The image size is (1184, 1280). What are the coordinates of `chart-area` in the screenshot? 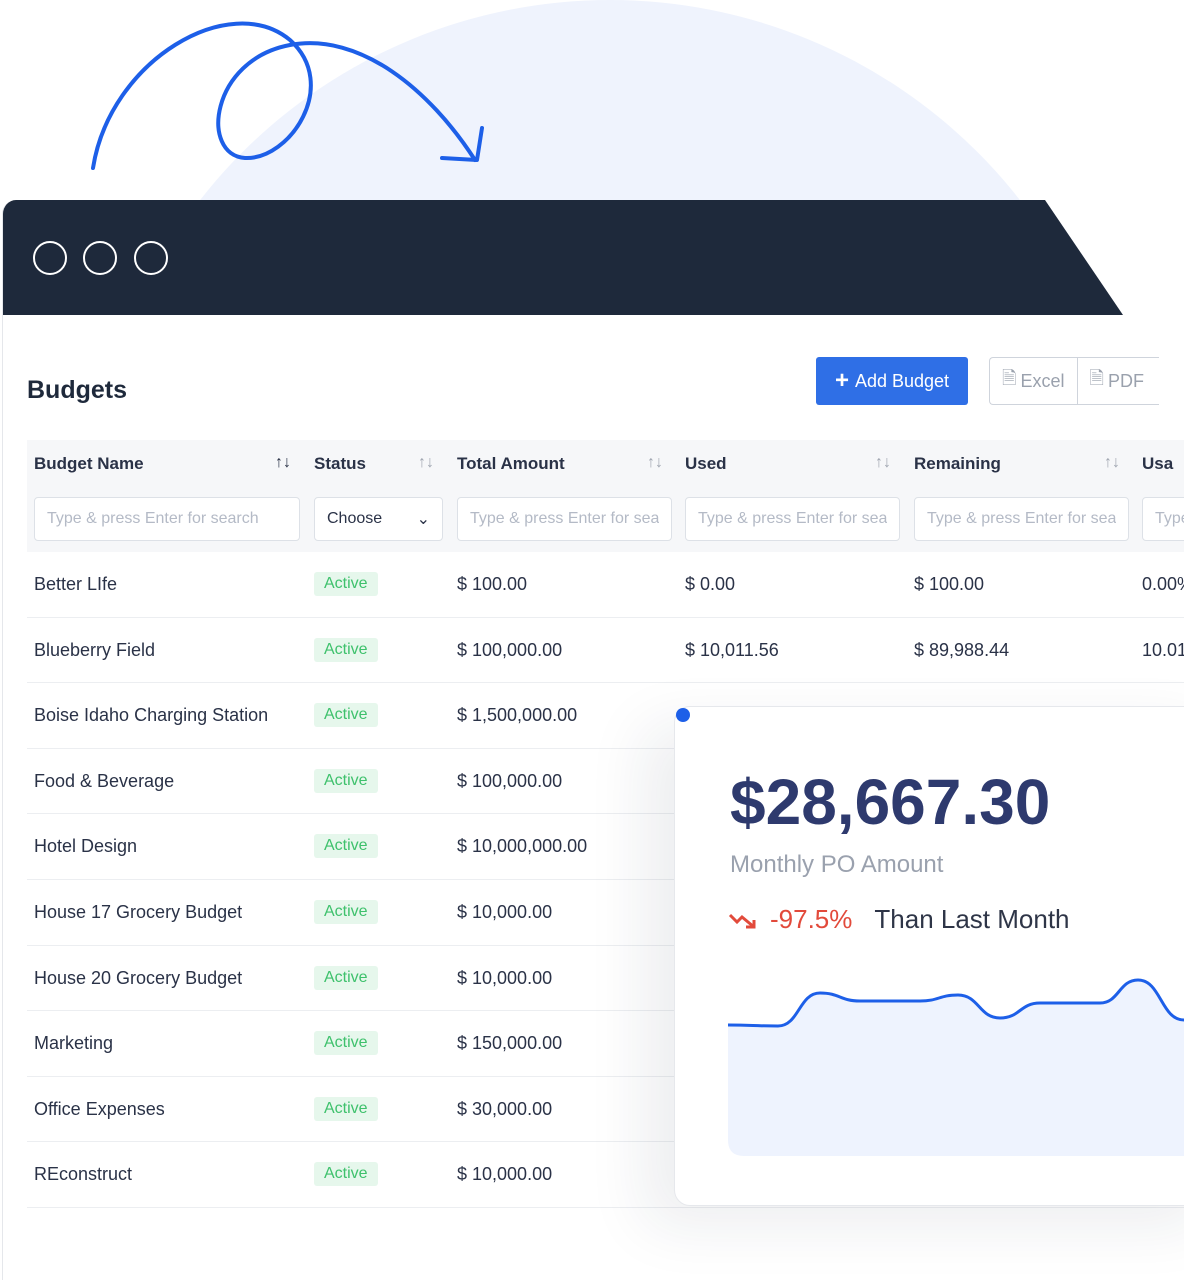 It's located at (956, 1068).